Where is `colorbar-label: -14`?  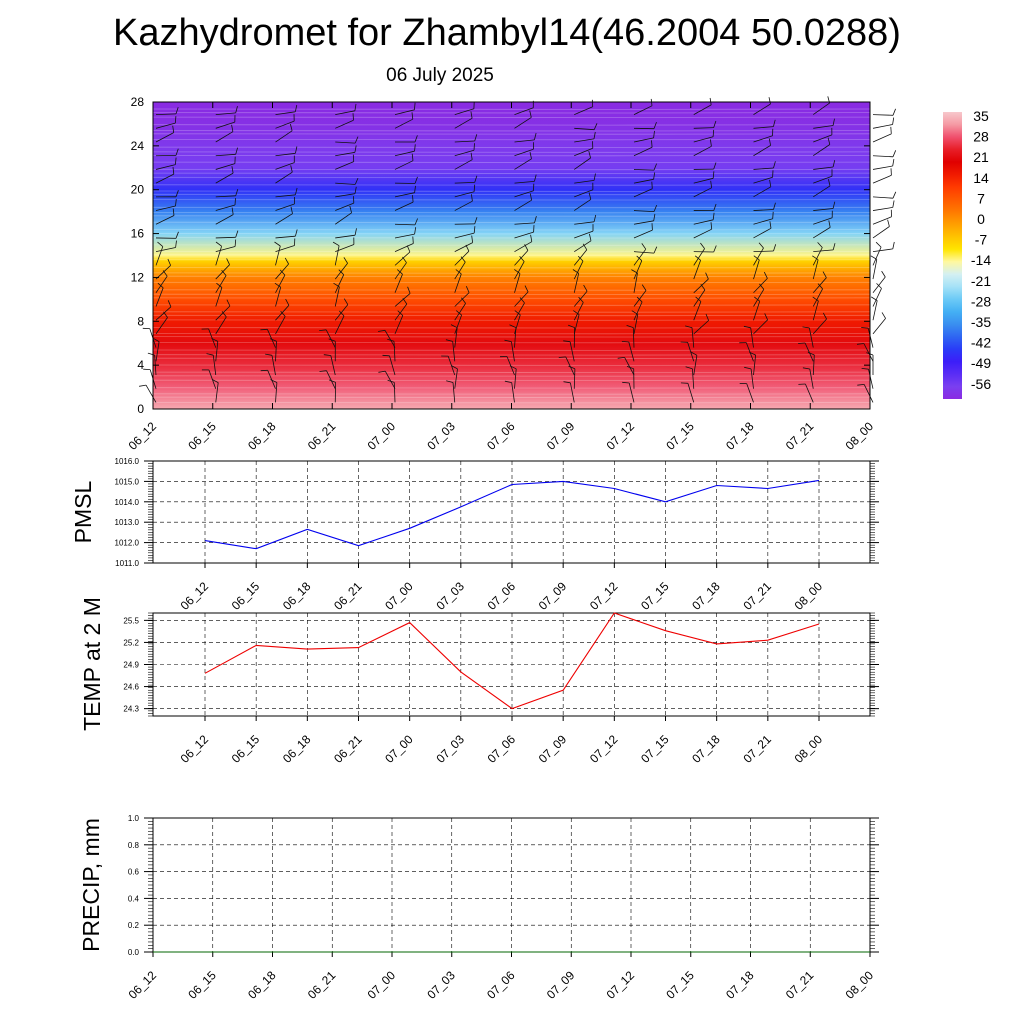
colorbar-label: -14 is located at coordinates (981, 260).